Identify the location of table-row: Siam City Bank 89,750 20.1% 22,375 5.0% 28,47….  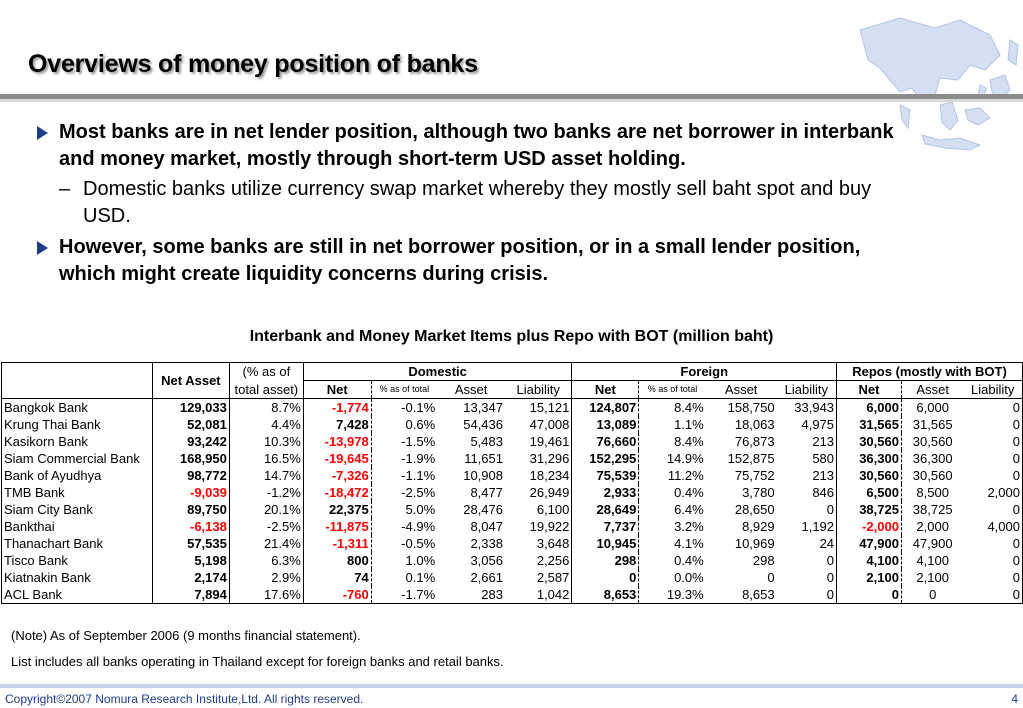
(512, 509).